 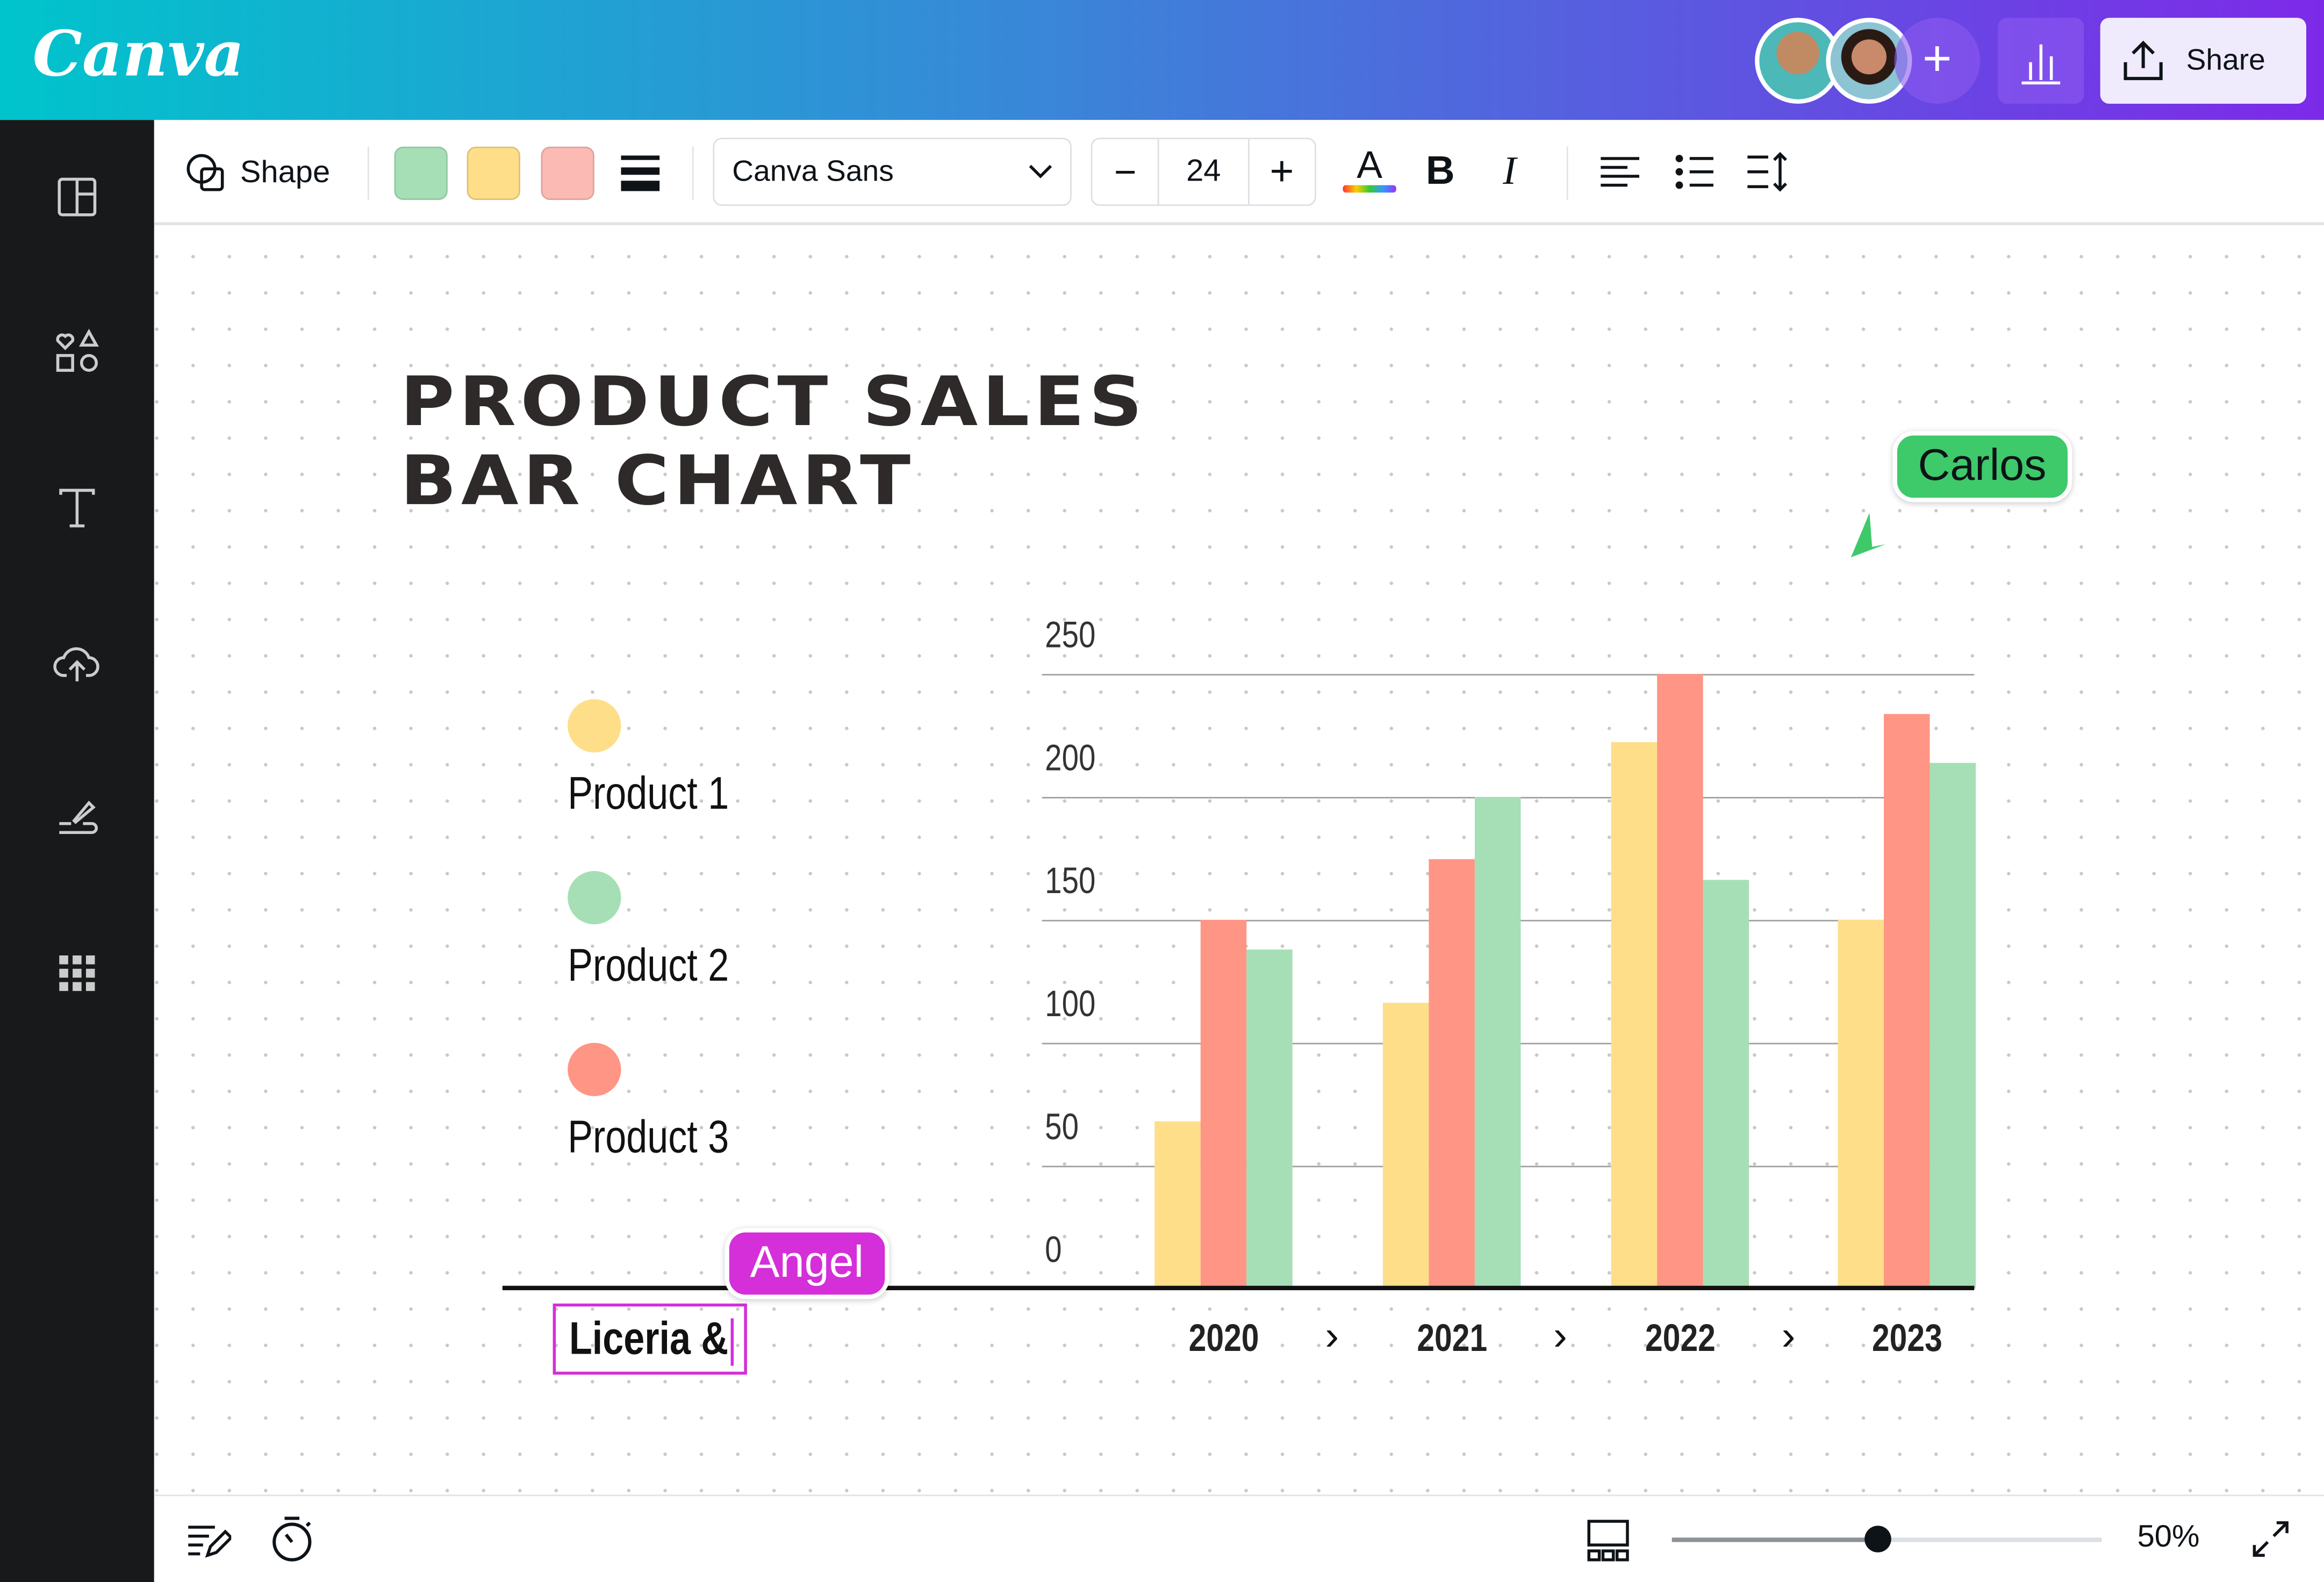 I want to click on chart-title: PRODUCT SALES BAR CHART, so click(x=773, y=441).